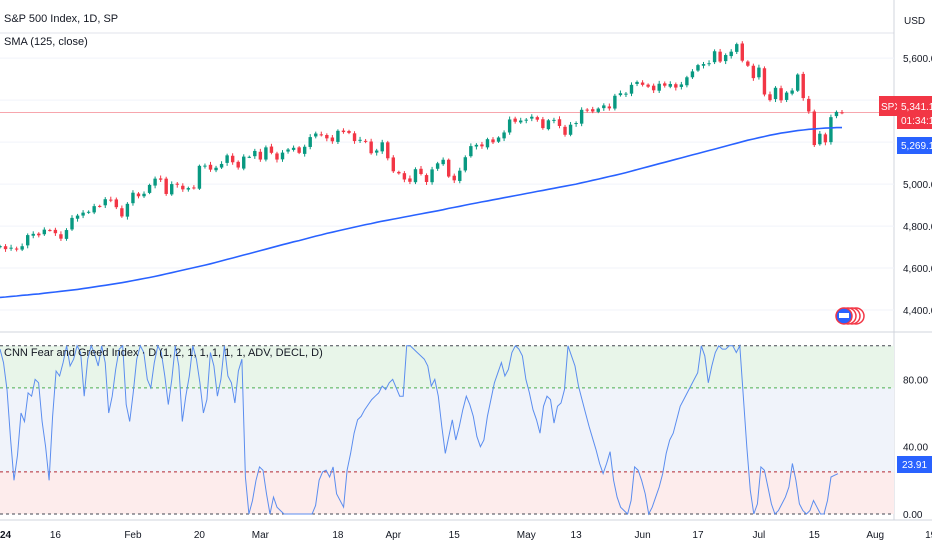 This screenshot has height=550, width=932. I want to click on fear-greed-axis: 80.00 40.00 0.00, so click(915, 448).